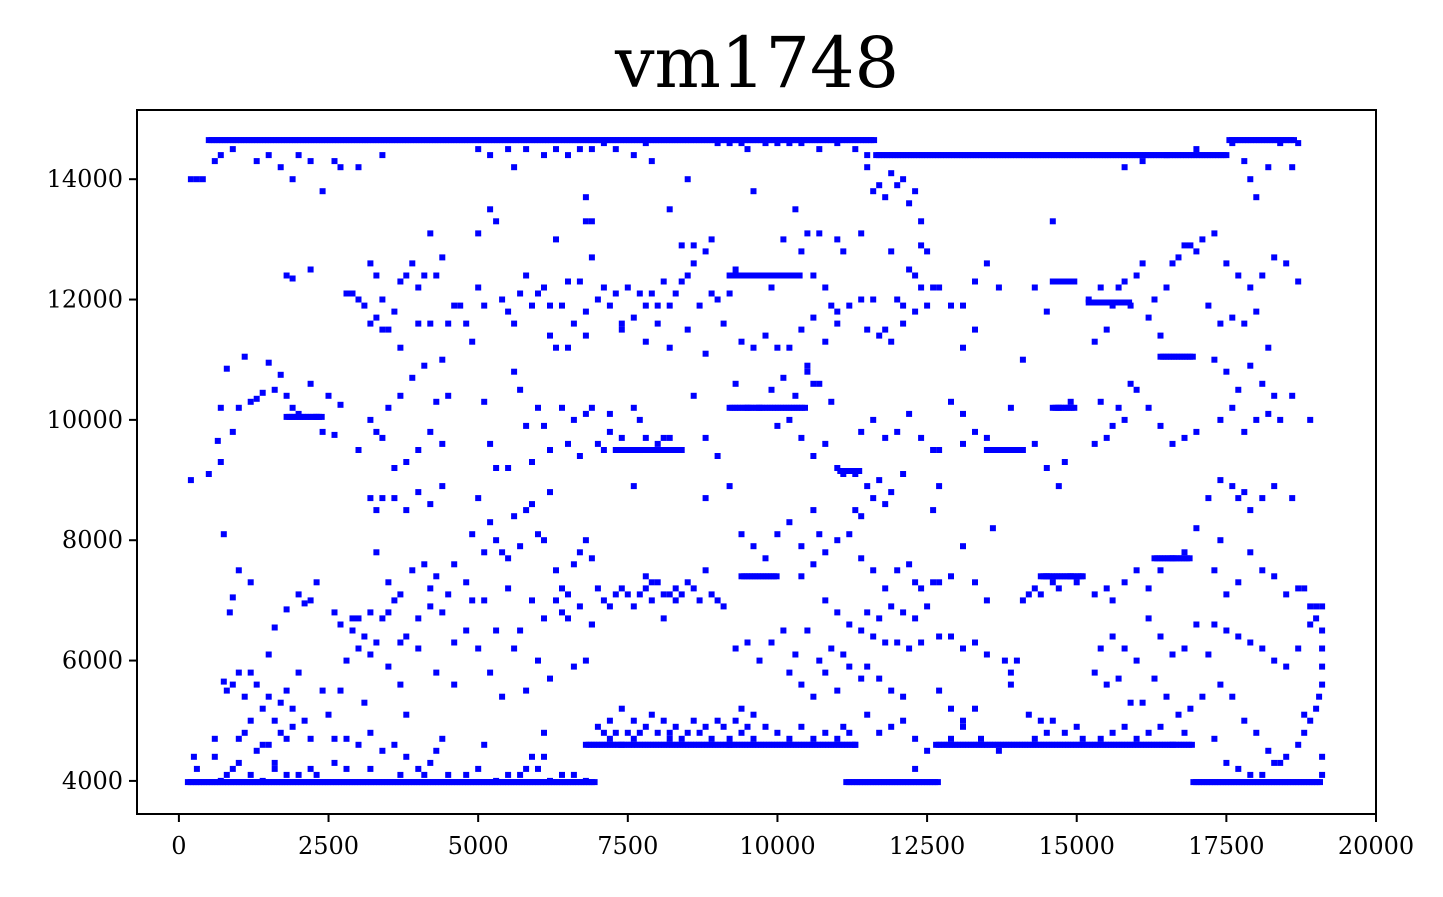  I want to click on x-tick-label: 5000, so click(478, 846).